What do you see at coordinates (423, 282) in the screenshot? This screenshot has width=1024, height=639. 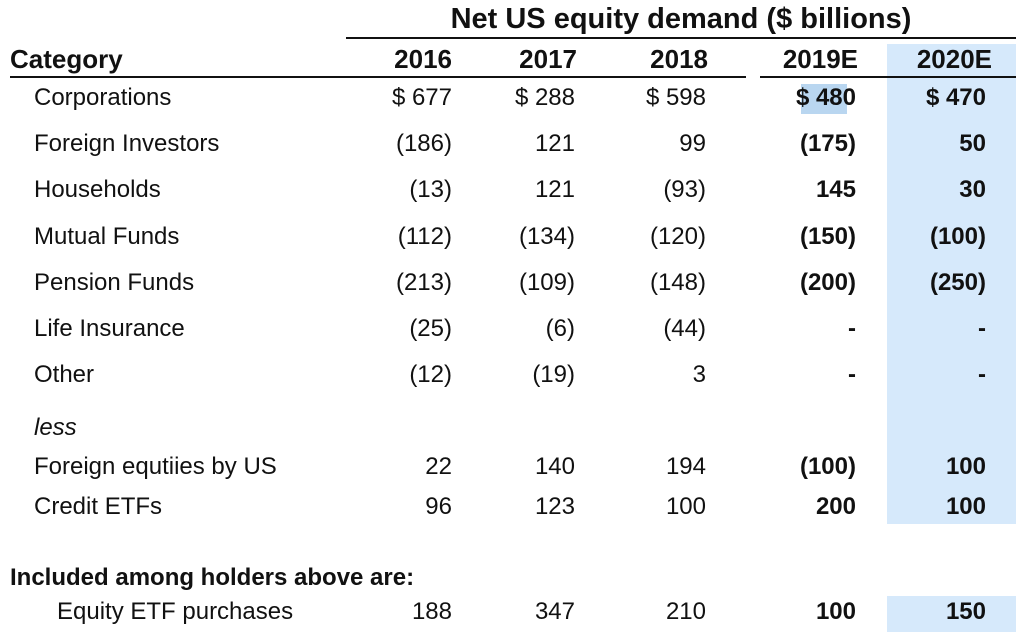 I see `table-row-4-value-0: (213)` at bounding box center [423, 282].